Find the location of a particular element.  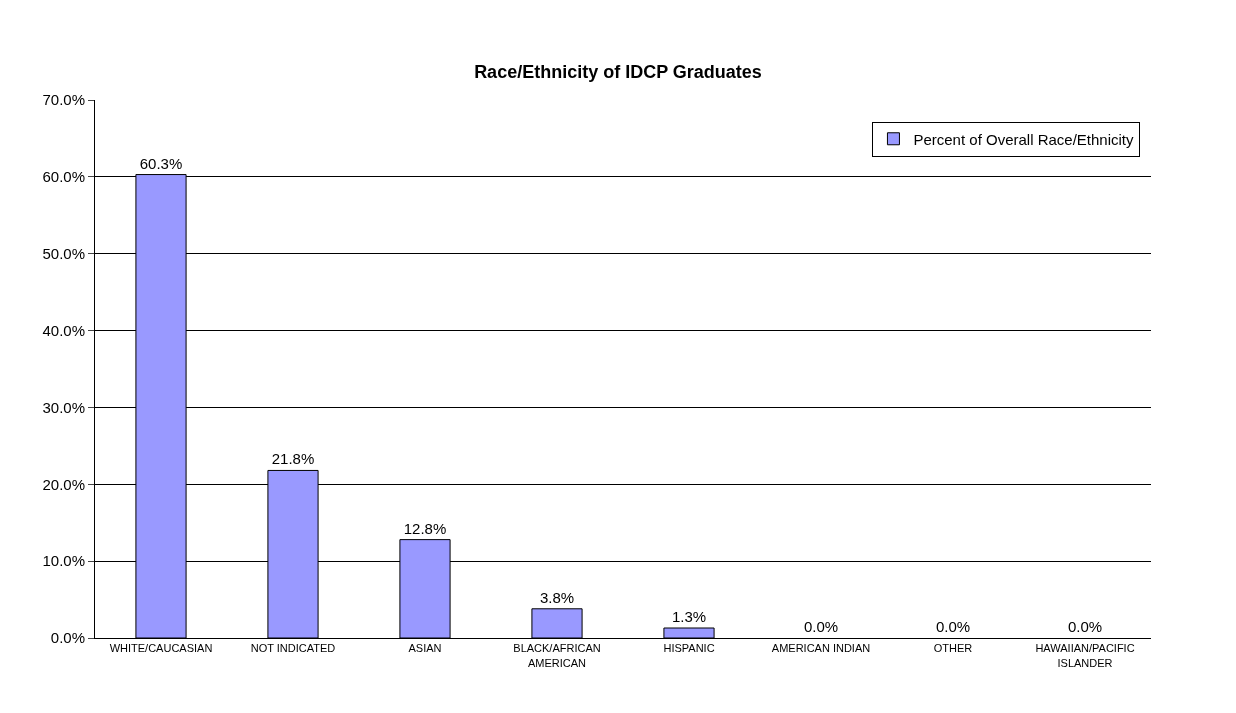

y-tick-label: 10.0% is located at coordinates (63, 561).